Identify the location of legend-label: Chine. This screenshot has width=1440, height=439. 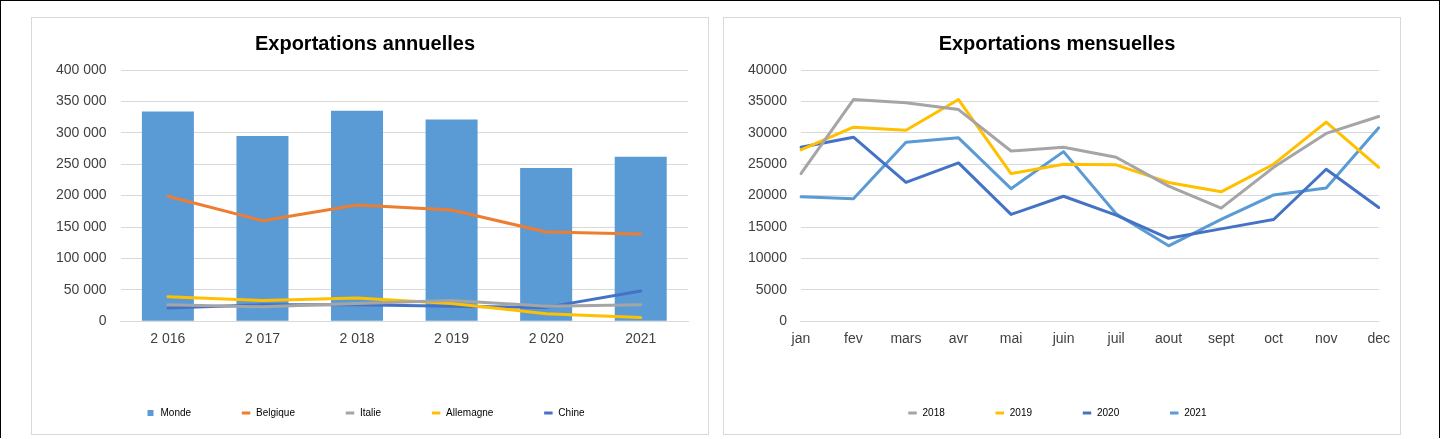
(571, 412).